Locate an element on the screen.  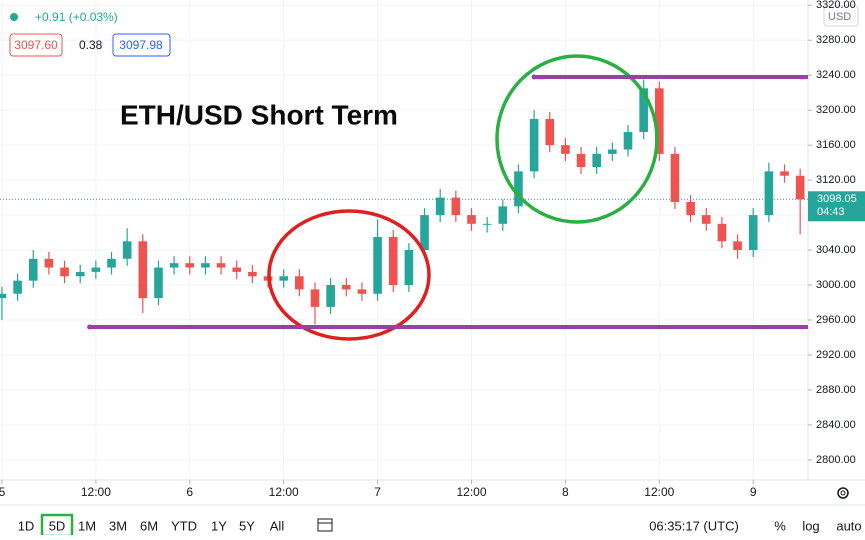
bid-box is located at coordinates (36, 45).